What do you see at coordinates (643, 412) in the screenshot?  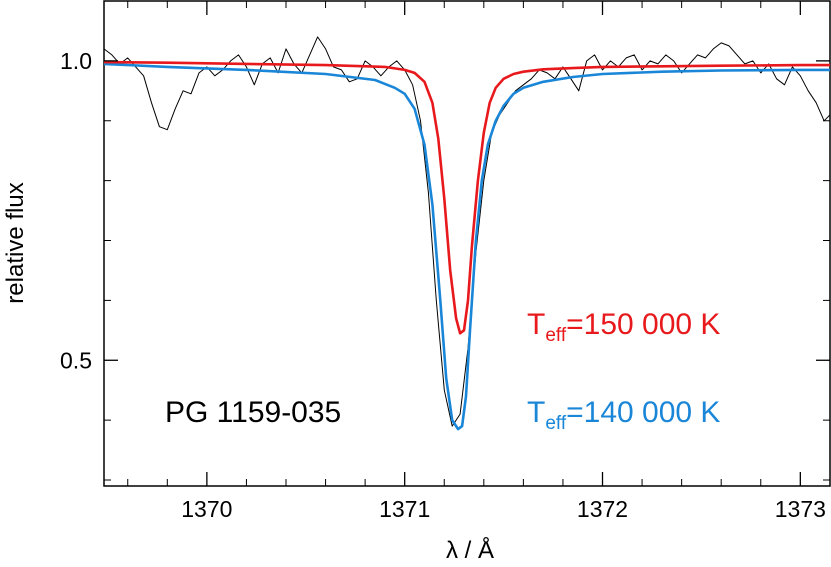 I see `annotation-140k-rest: =140 000 K` at bounding box center [643, 412].